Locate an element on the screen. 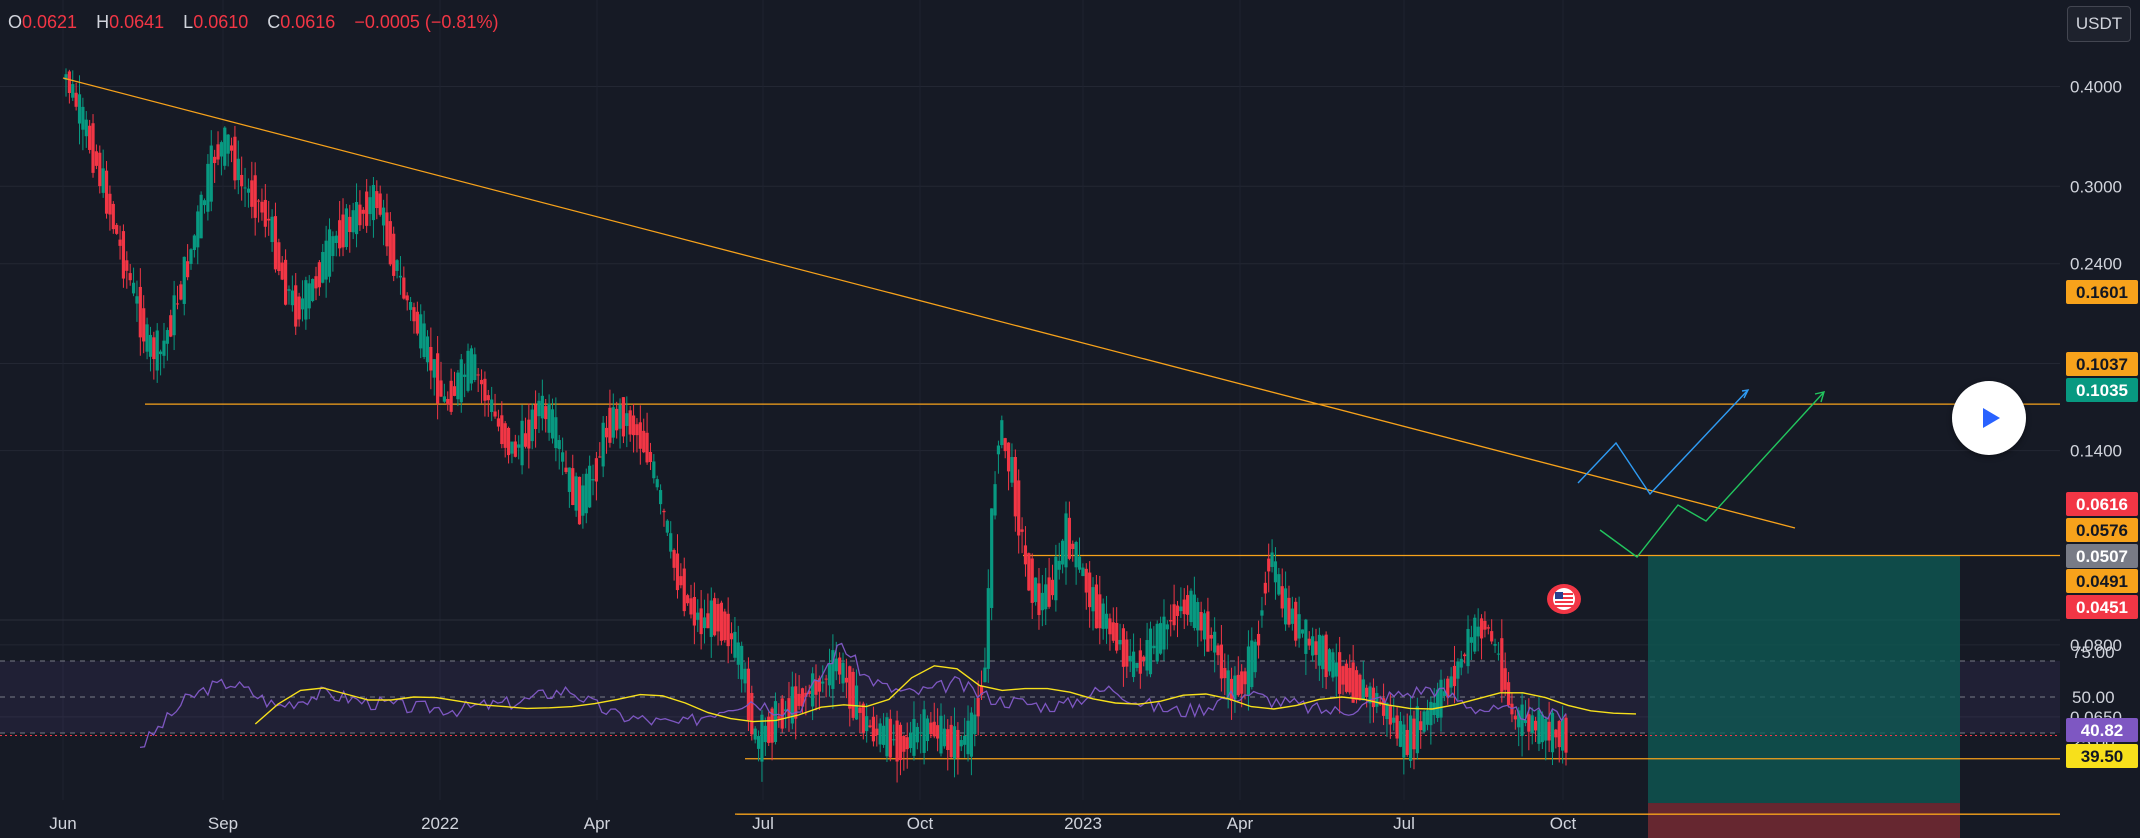 This screenshot has height=838, width=2140. forecast-path-green is located at coordinates (1712, 474).